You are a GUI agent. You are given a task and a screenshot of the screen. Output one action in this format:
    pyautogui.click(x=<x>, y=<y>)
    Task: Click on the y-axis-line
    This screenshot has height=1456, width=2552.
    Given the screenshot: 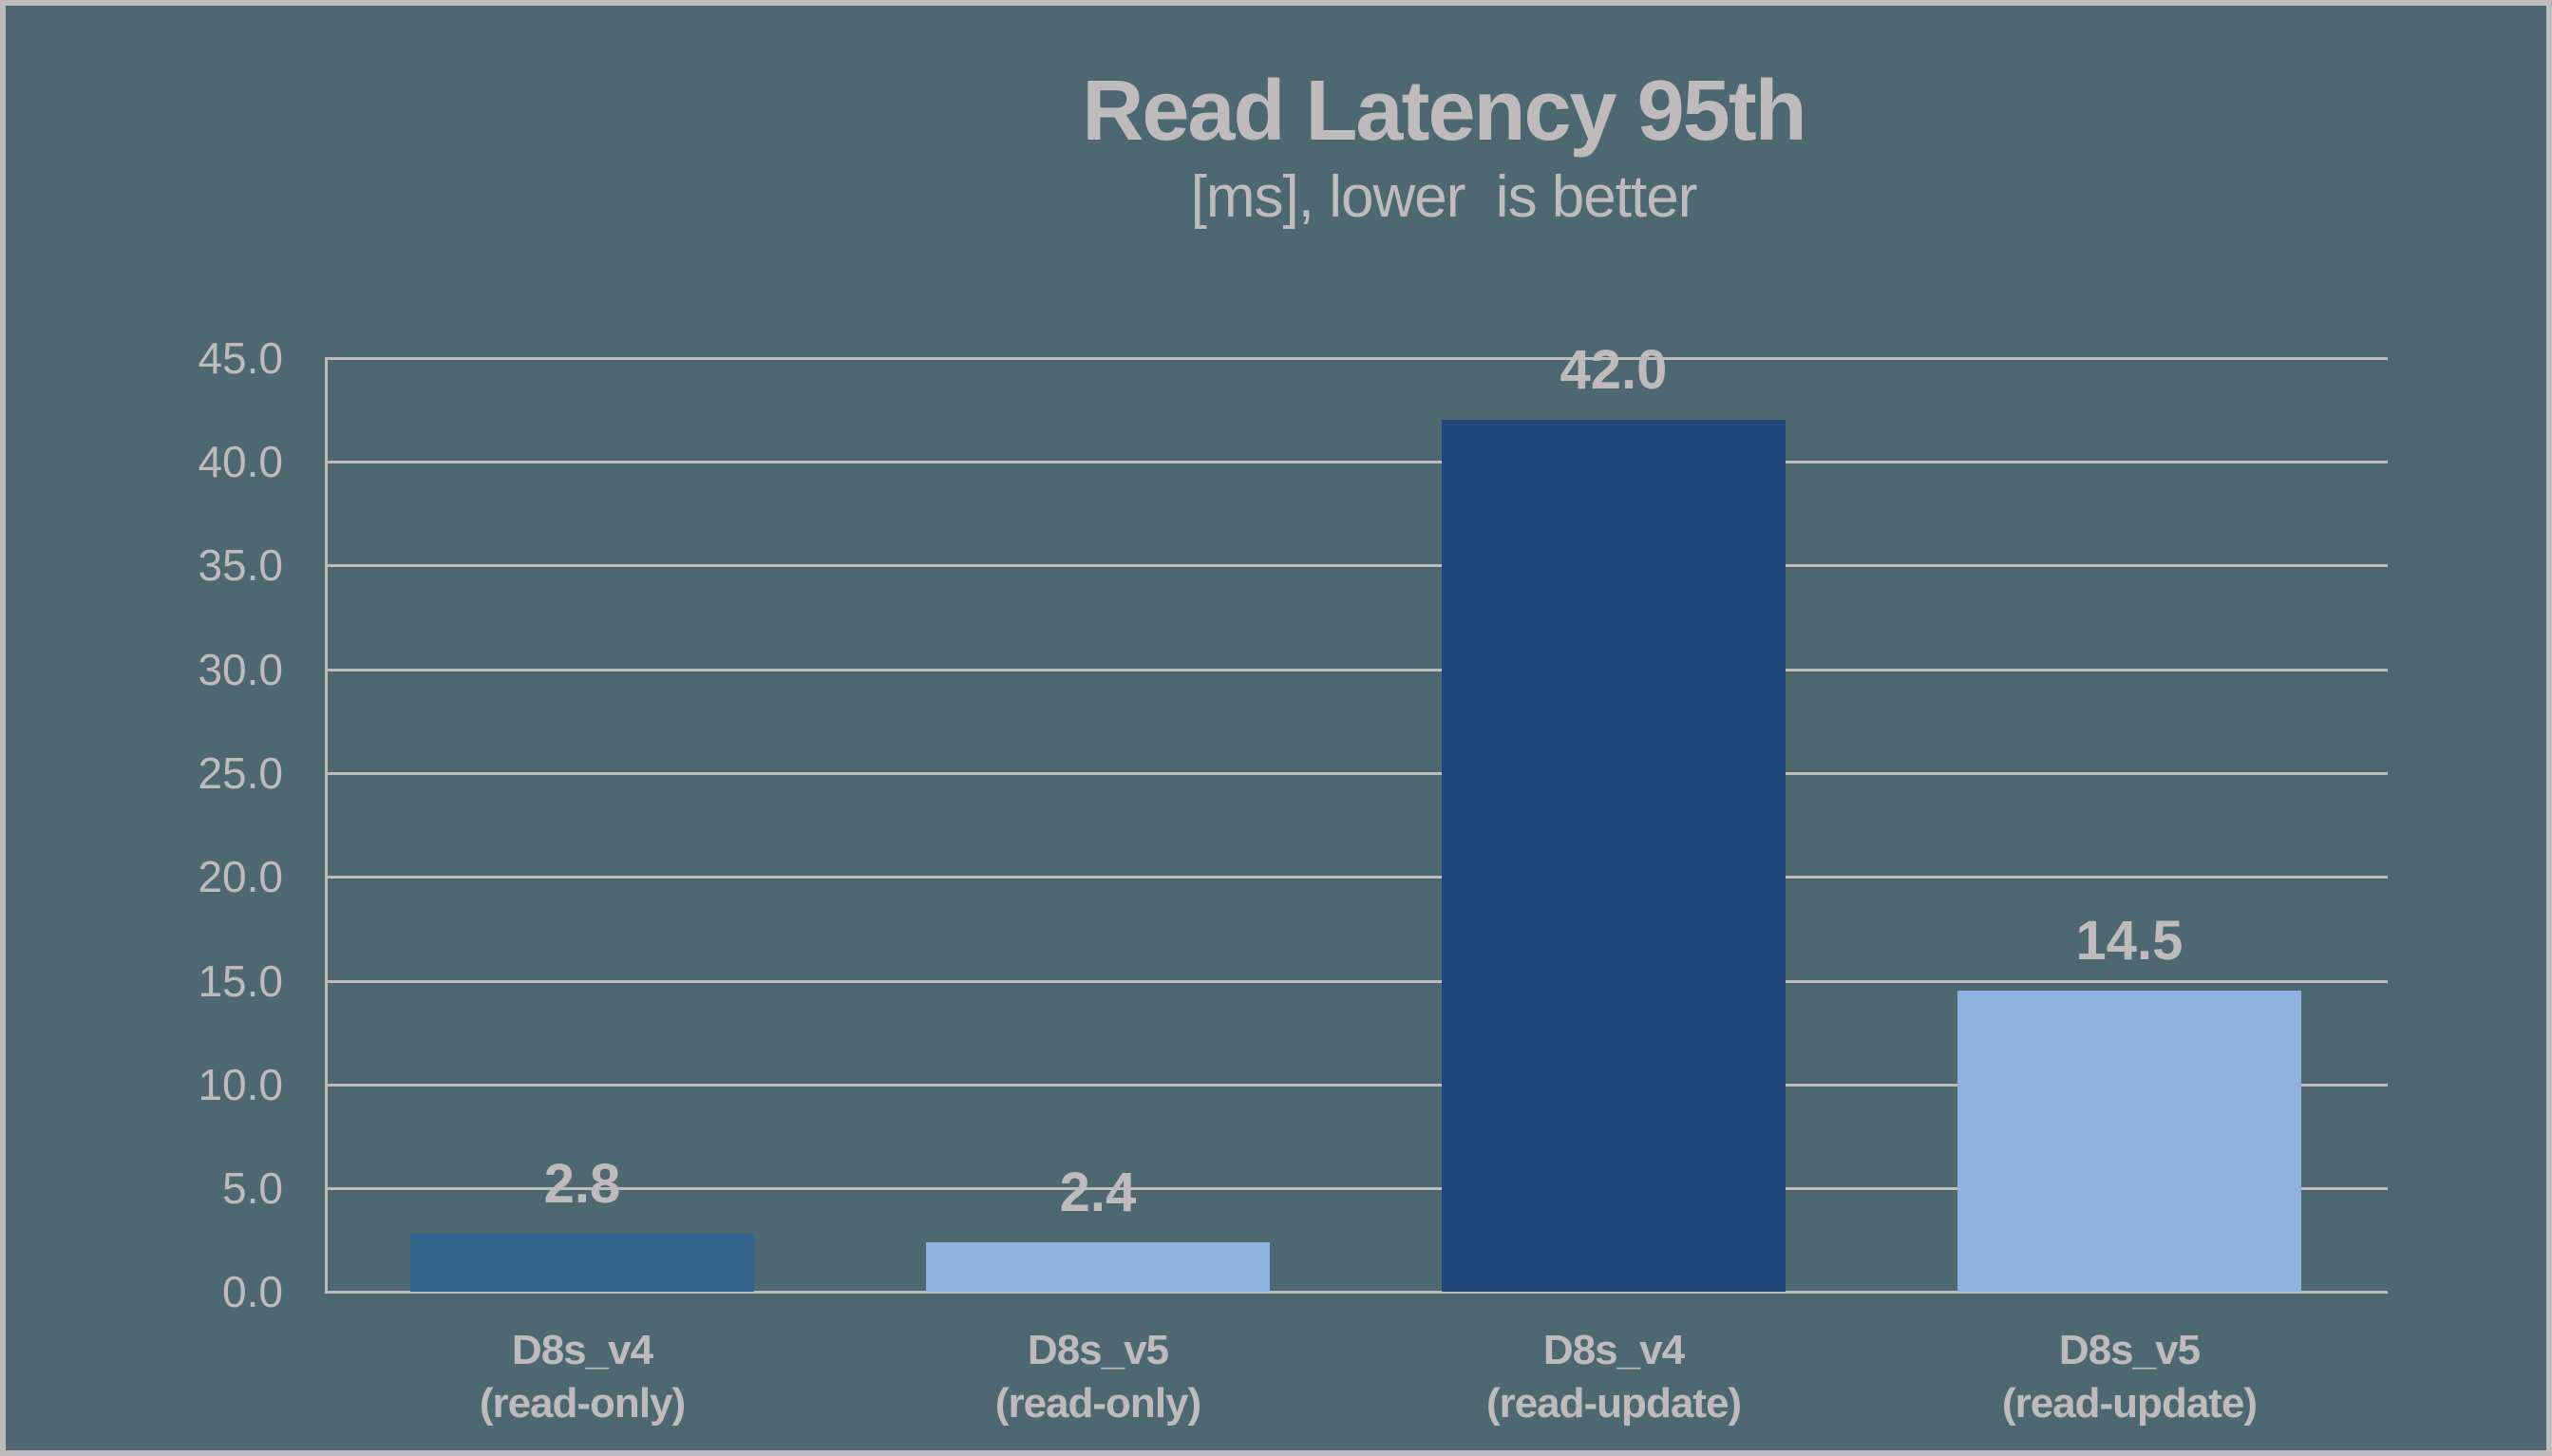 What is the action you would take?
    pyautogui.click(x=326, y=825)
    